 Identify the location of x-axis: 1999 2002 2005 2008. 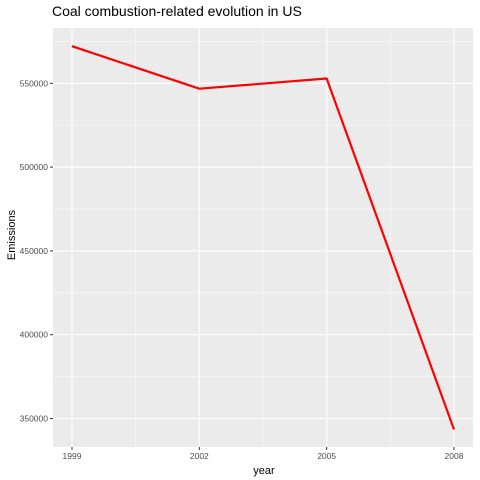
(263, 454).